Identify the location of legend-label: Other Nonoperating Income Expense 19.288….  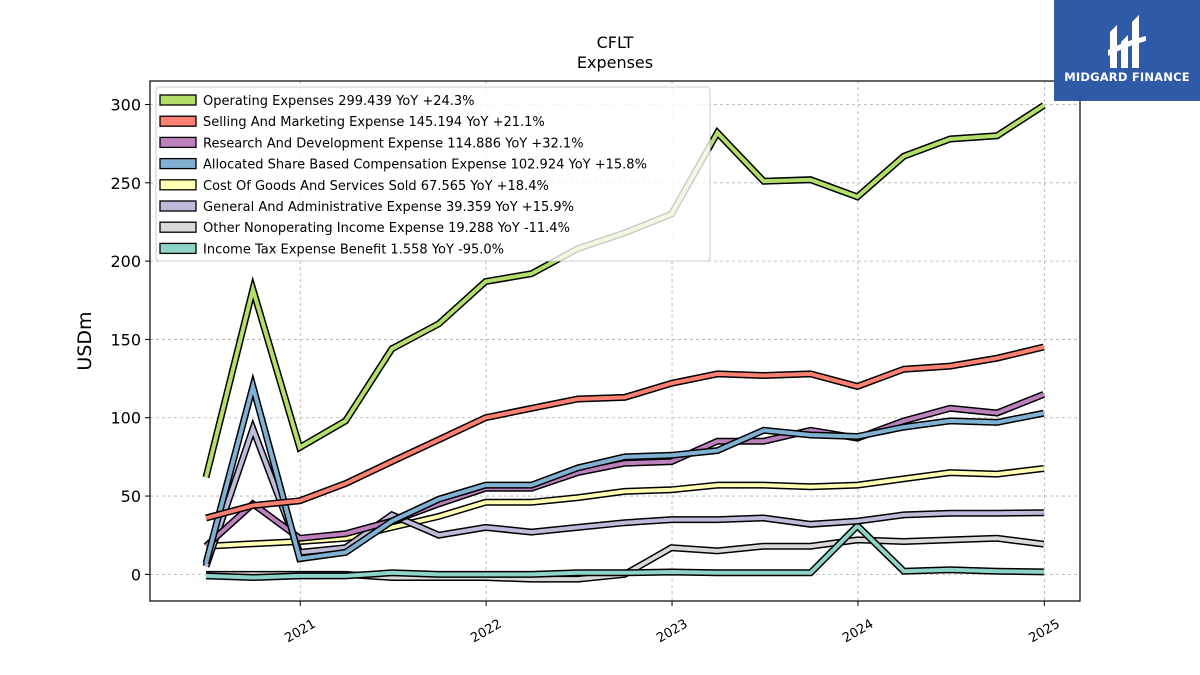
(386, 228).